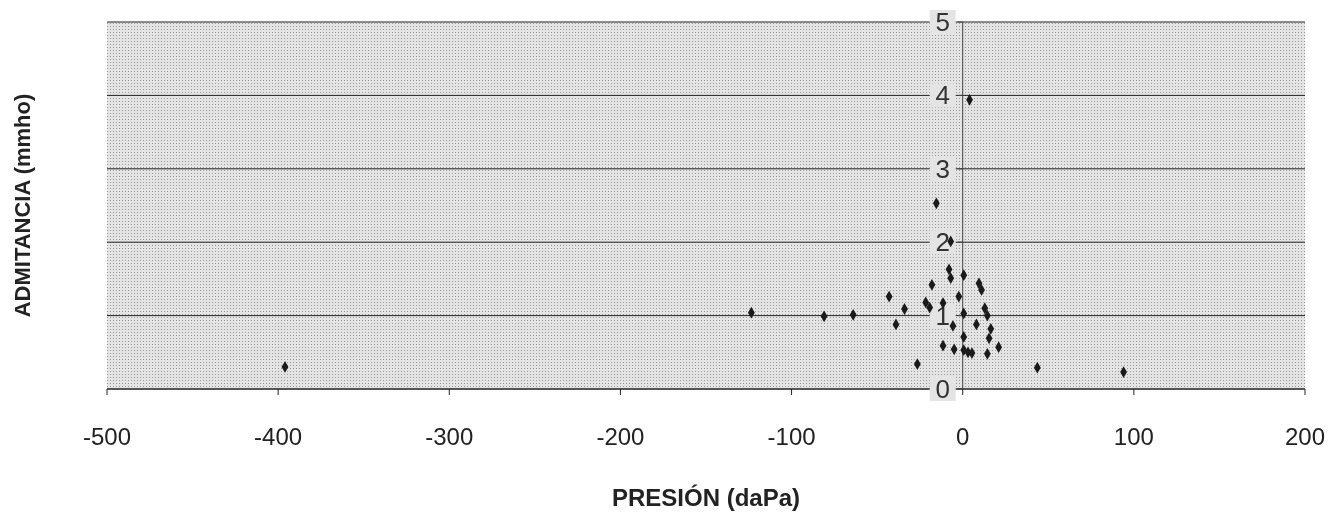 The height and width of the screenshot is (524, 1340). Describe the element at coordinates (942, 315) in the screenshot. I see `y-tick-label: 1` at that location.